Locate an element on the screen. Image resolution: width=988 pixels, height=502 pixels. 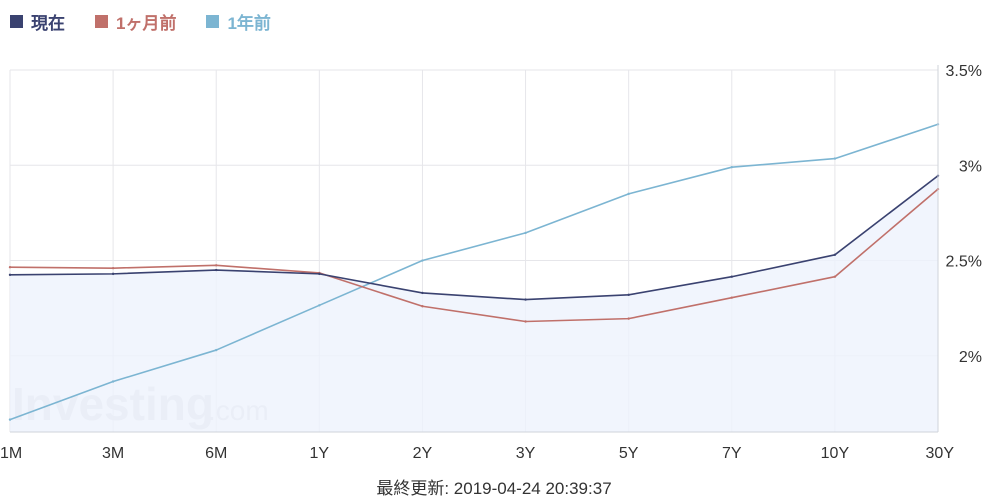
legend-item-0: 現在 is located at coordinates (37, 21).